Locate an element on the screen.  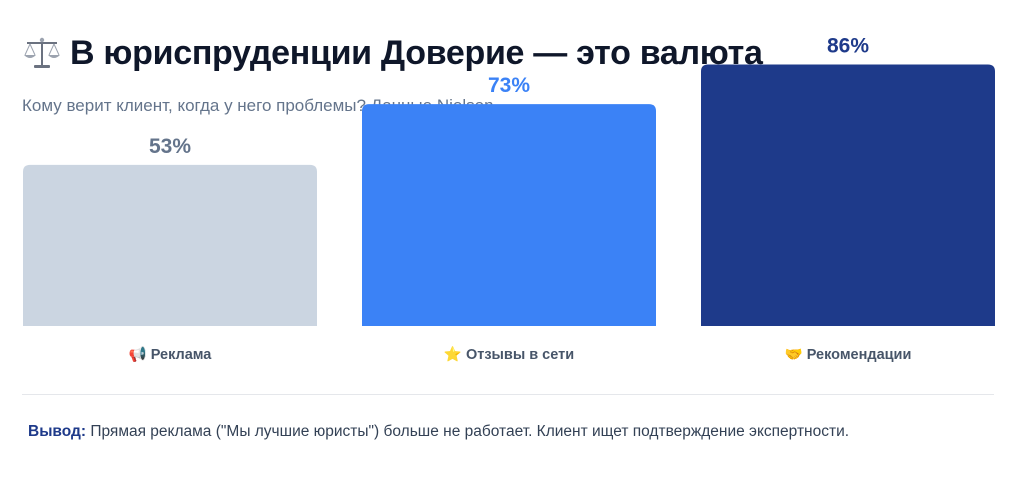
category-label-reklama: 📢 Реклама is located at coordinates (171, 354).